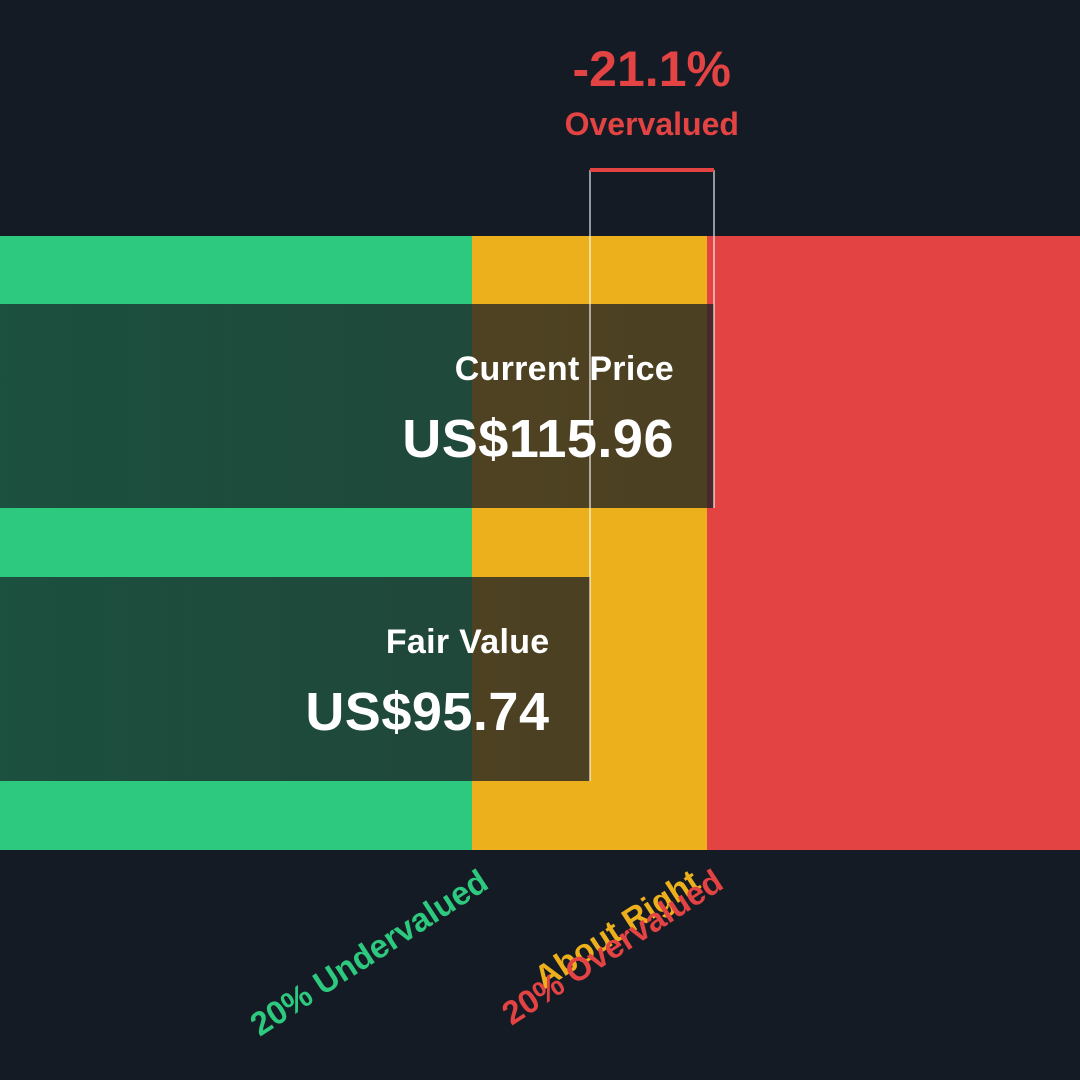 The image size is (1080, 1080). Describe the element at coordinates (564, 369) in the screenshot. I see `current-price-bar-label: Current Price` at that location.